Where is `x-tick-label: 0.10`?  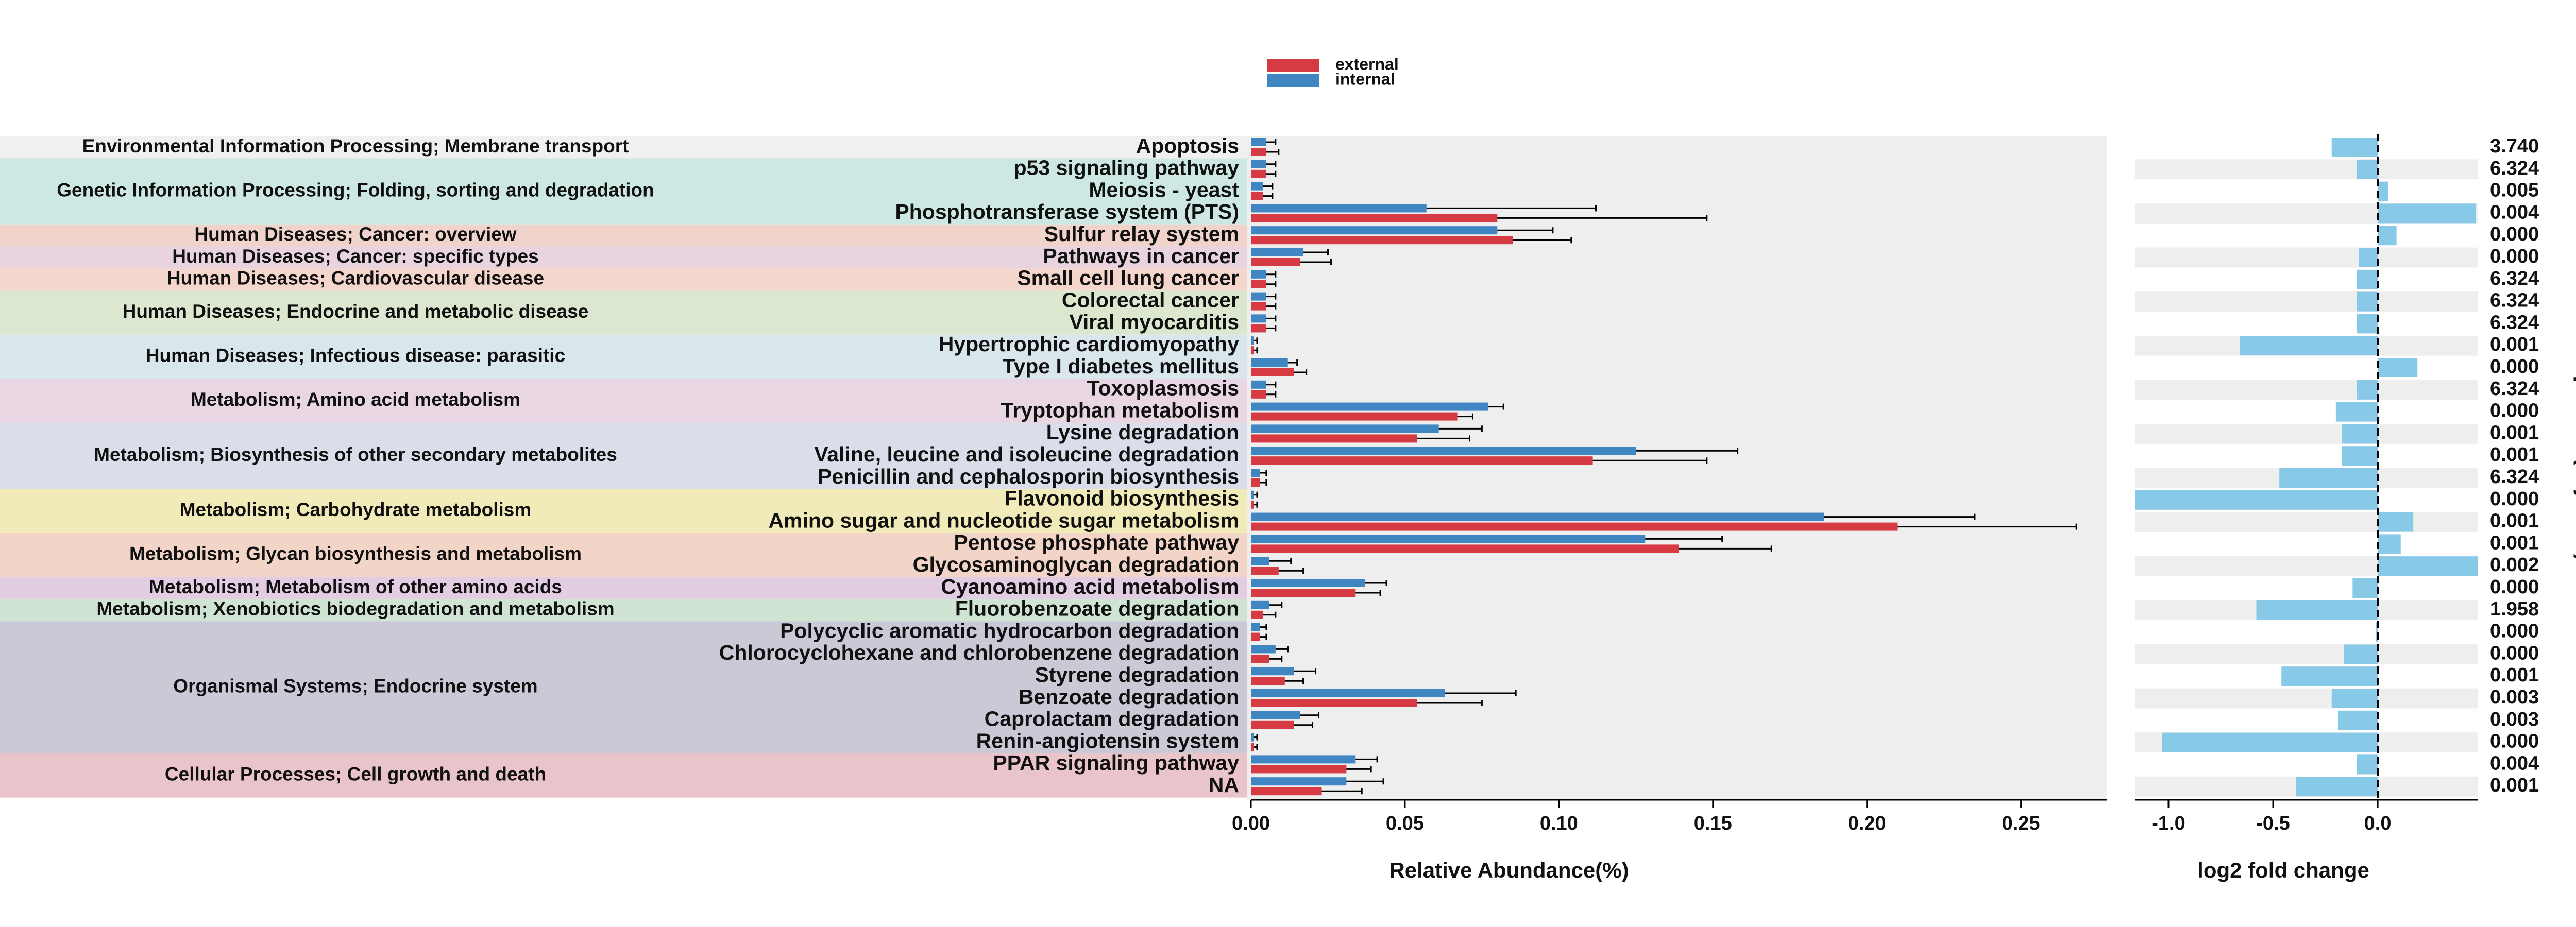
x-tick-label: 0.10 is located at coordinates (1559, 823).